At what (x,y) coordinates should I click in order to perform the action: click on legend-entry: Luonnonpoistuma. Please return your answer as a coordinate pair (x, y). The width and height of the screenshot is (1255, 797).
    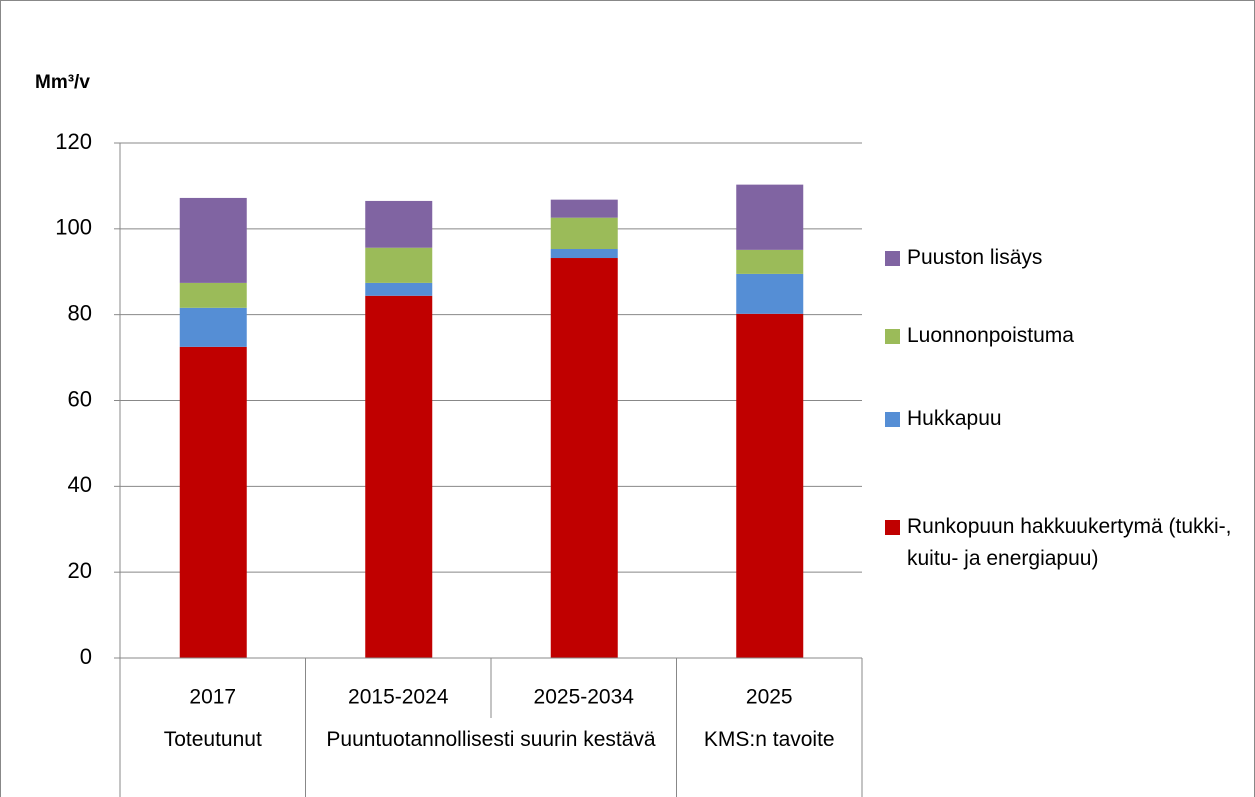
    Looking at the image, I should click on (1070, 336).